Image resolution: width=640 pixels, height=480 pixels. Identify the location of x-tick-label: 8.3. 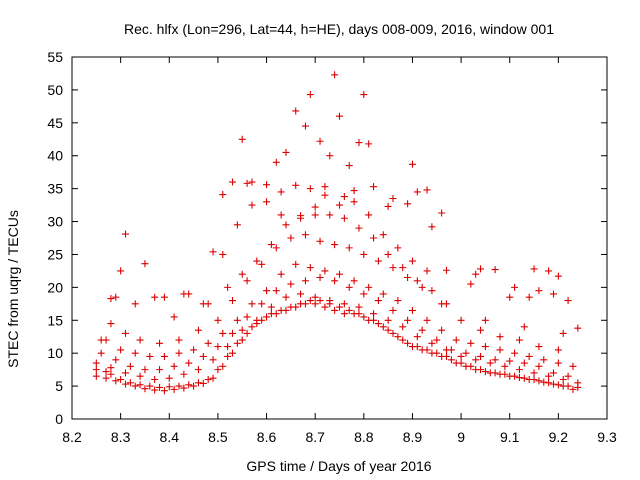
(121, 437).